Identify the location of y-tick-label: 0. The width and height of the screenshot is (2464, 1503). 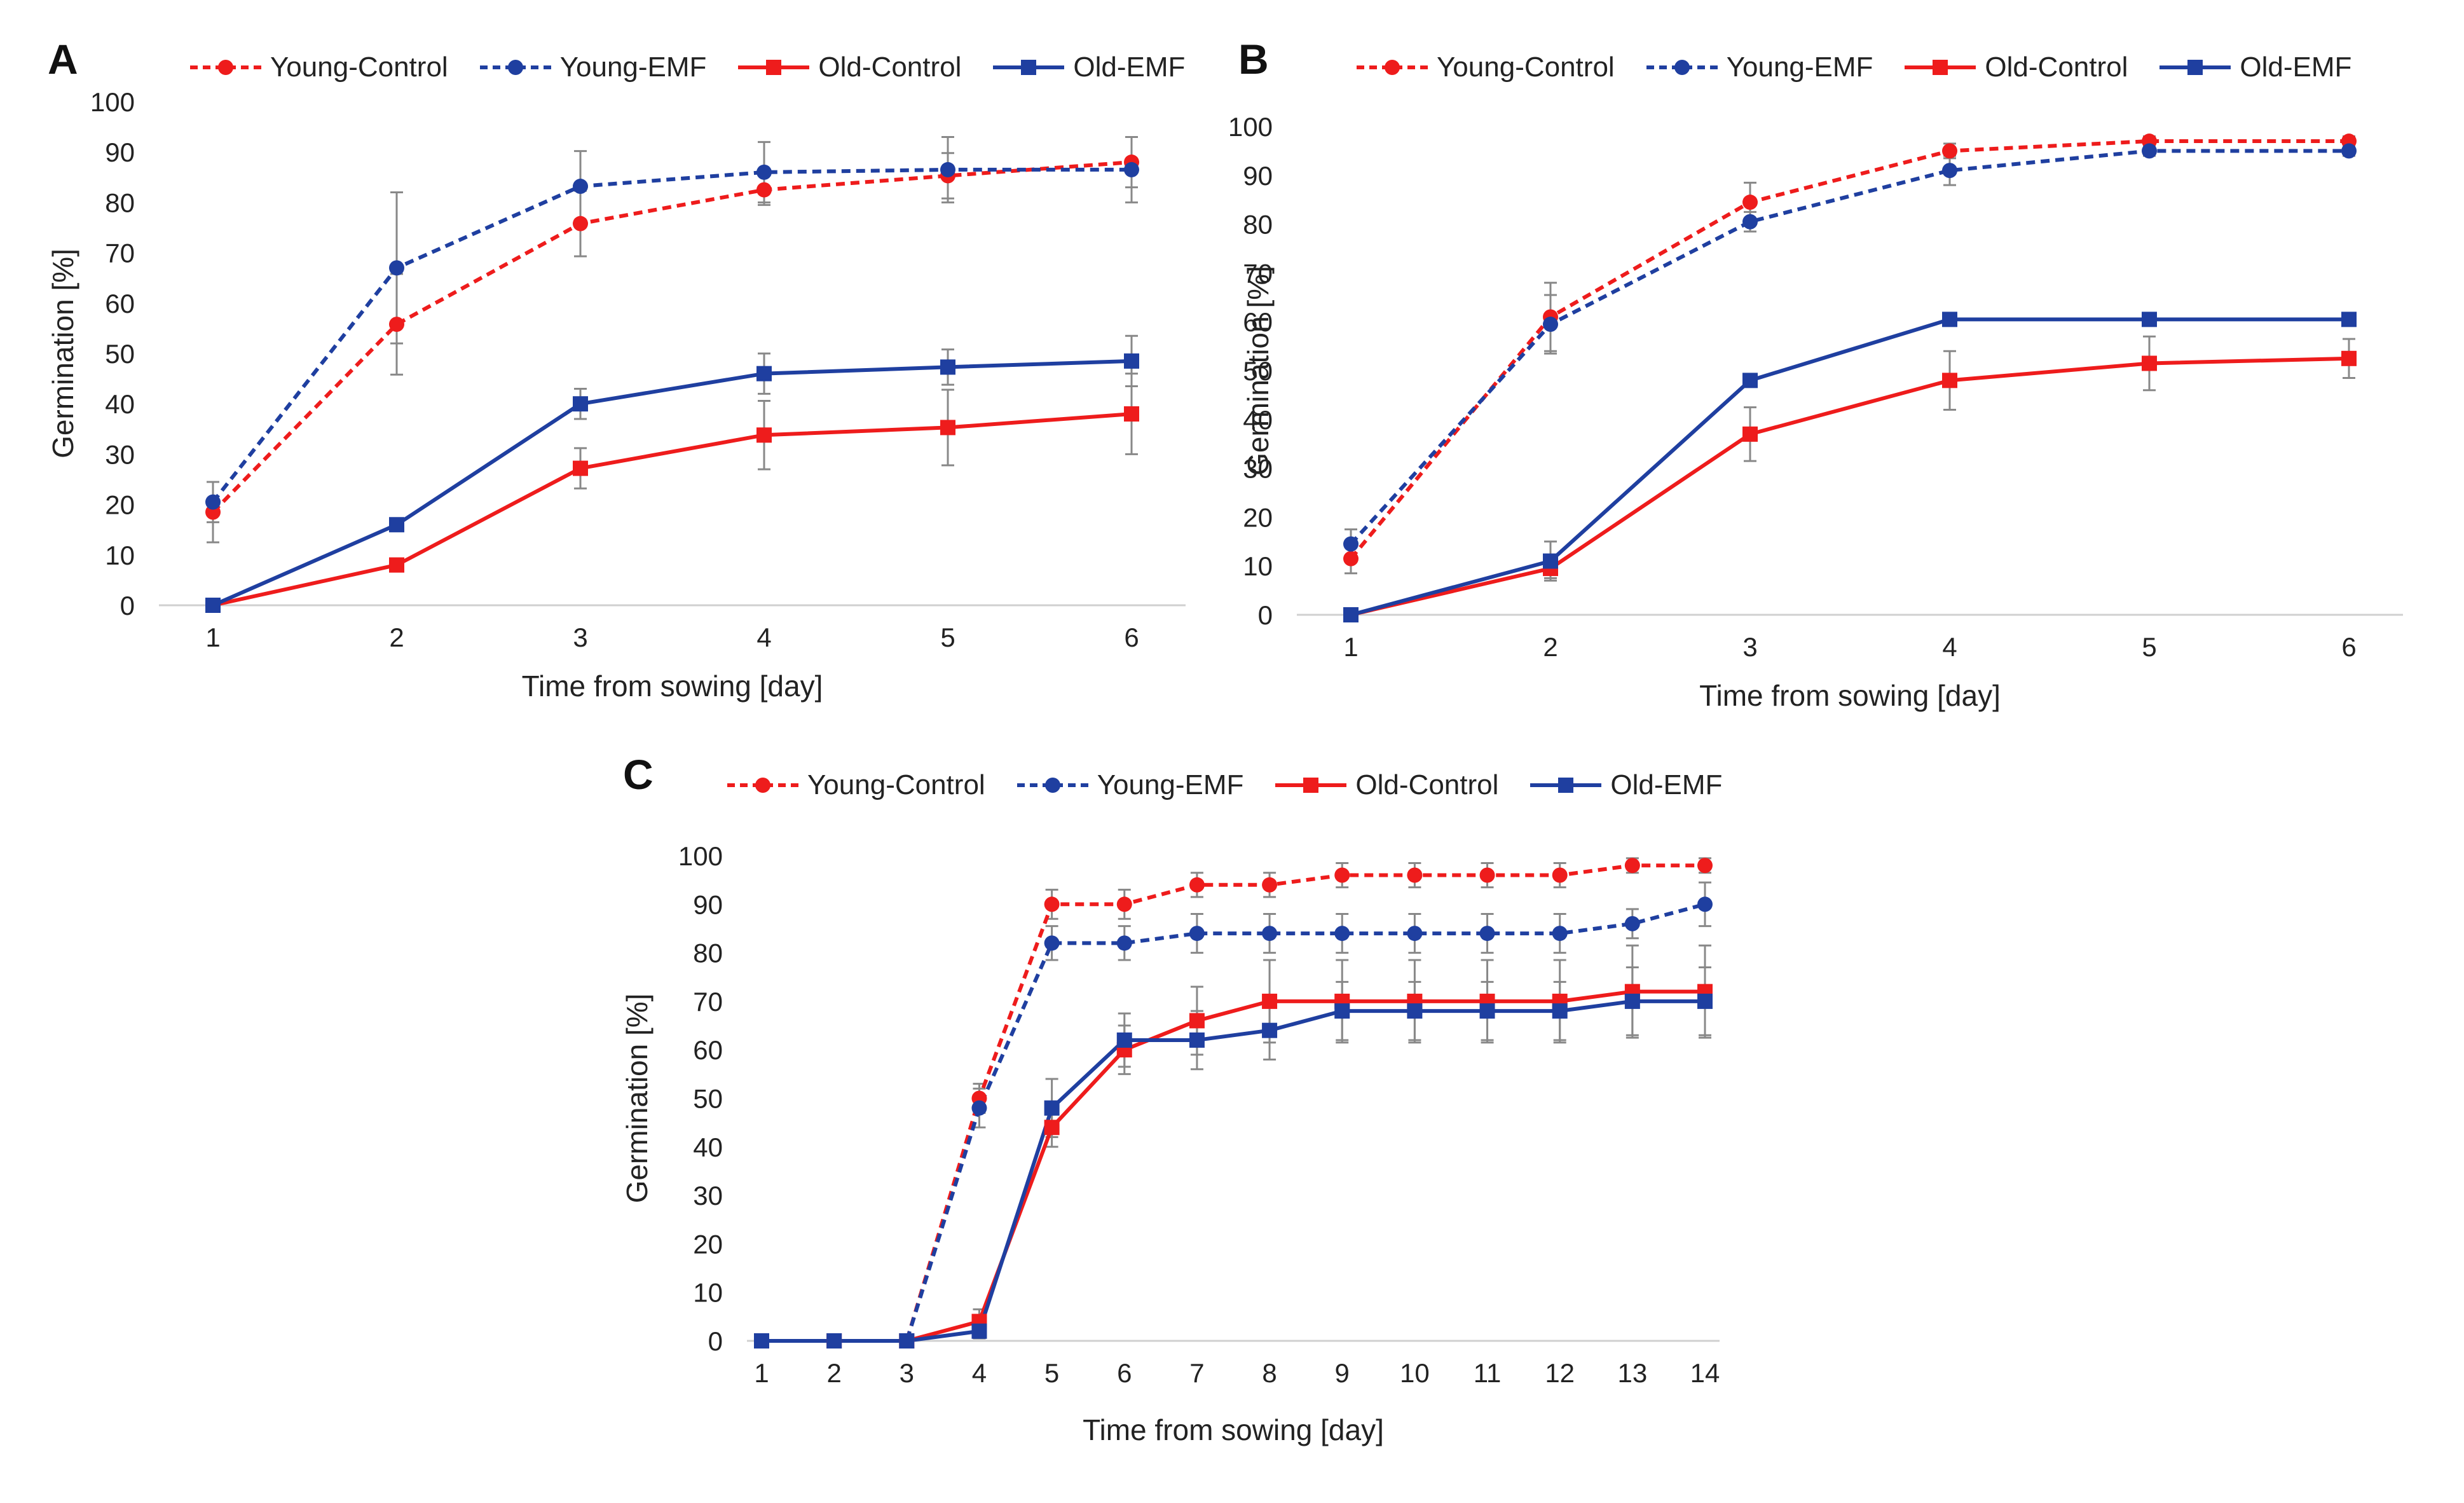
(715, 1341).